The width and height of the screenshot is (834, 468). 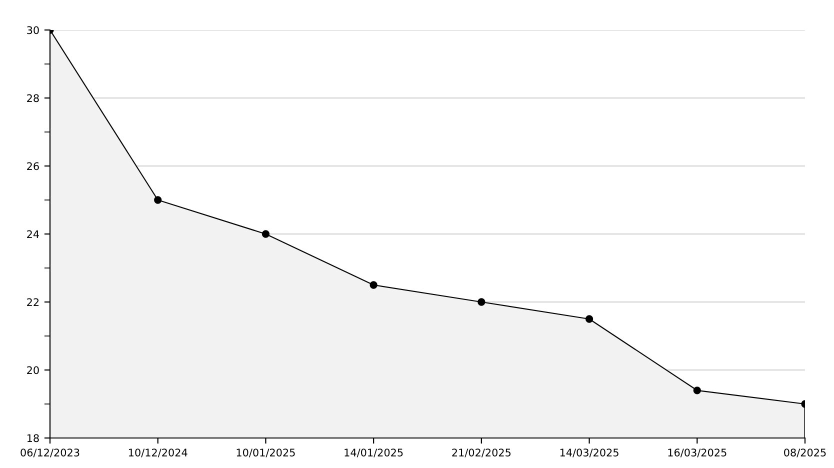 What do you see at coordinates (33, 166) in the screenshot?
I see `y-tick-label: 26` at bounding box center [33, 166].